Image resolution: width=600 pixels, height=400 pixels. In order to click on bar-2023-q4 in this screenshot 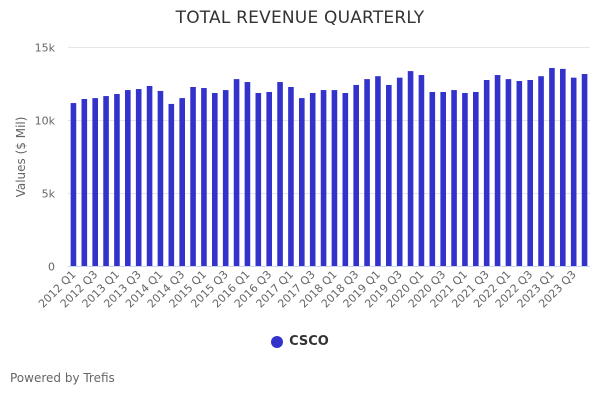, I will do `click(584, 170)`.